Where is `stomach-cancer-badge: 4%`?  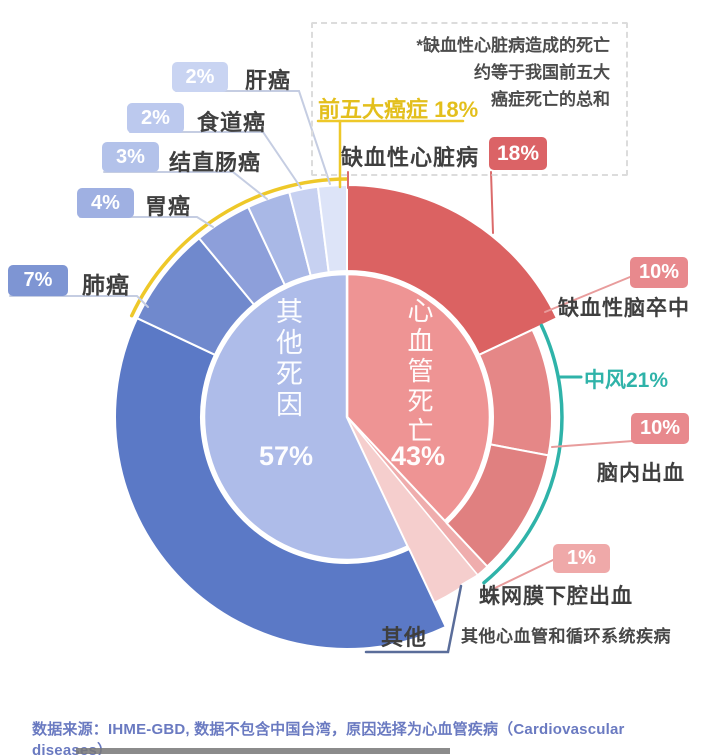
stomach-cancer-badge: 4% is located at coordinates (105, 203).